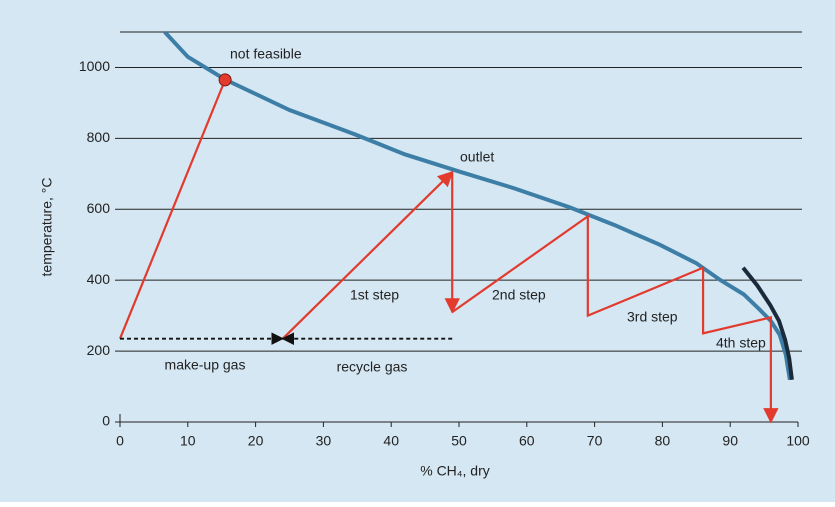  What do you see at coordinates (519, 295) in the screenshot?
I see `annotation: 2nd step` at bounding box center [519, 295].